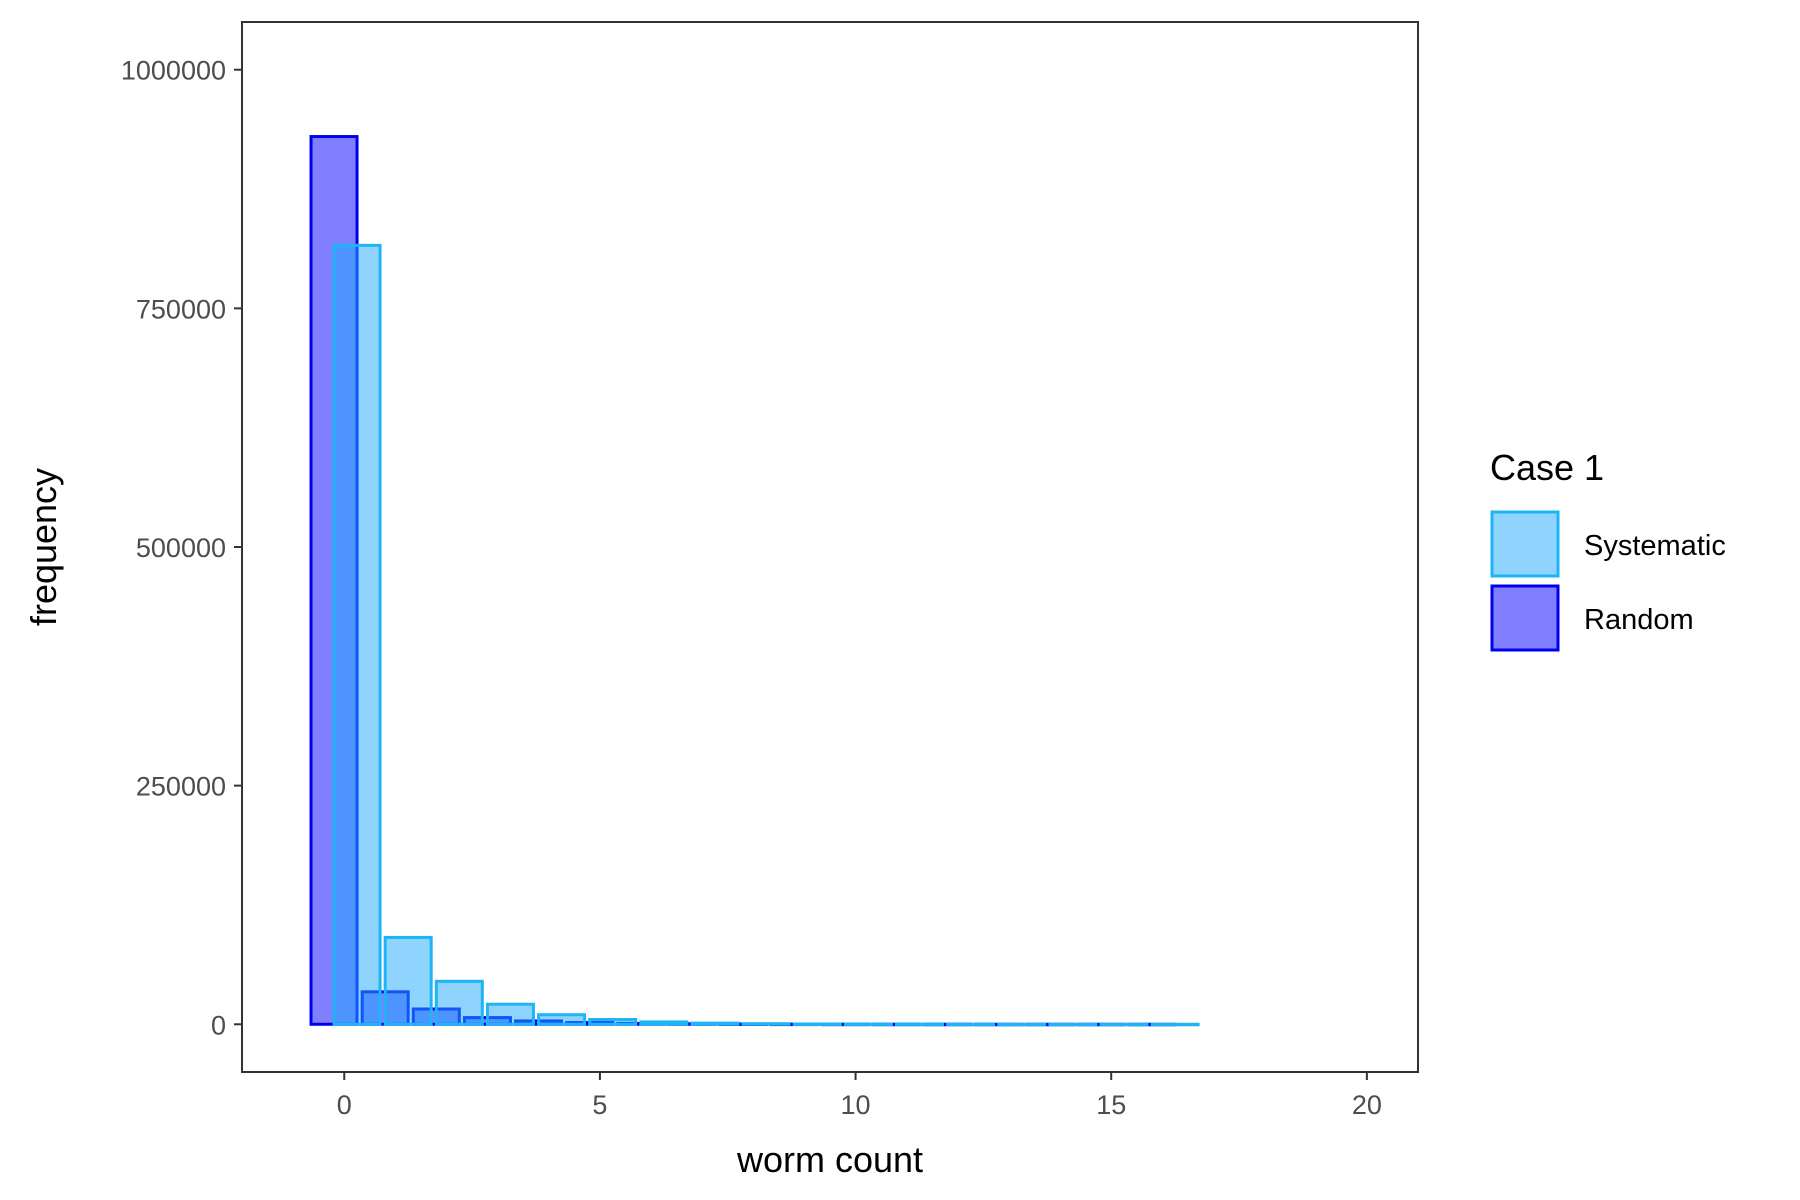  What do you see at coordinates (43, 547) in the screenshot?
I see `y-axis-title: frequency` at bounding box center [43, 547].